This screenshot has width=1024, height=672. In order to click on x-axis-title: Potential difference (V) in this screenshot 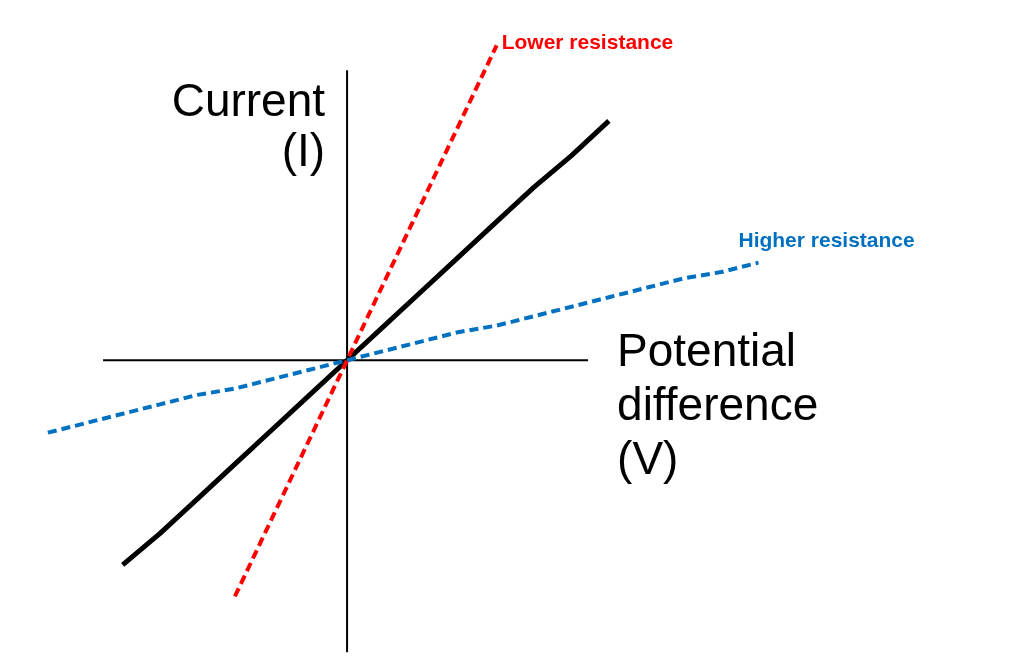, I will do `click(718, 404)`.